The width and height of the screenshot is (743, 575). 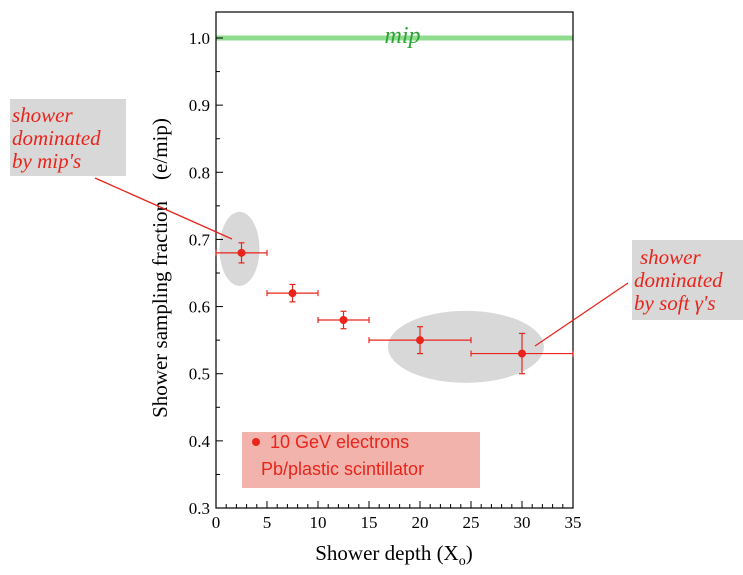 I want to click on legend-line-1: 10 GeV electrons, so click(x=339, y=442).